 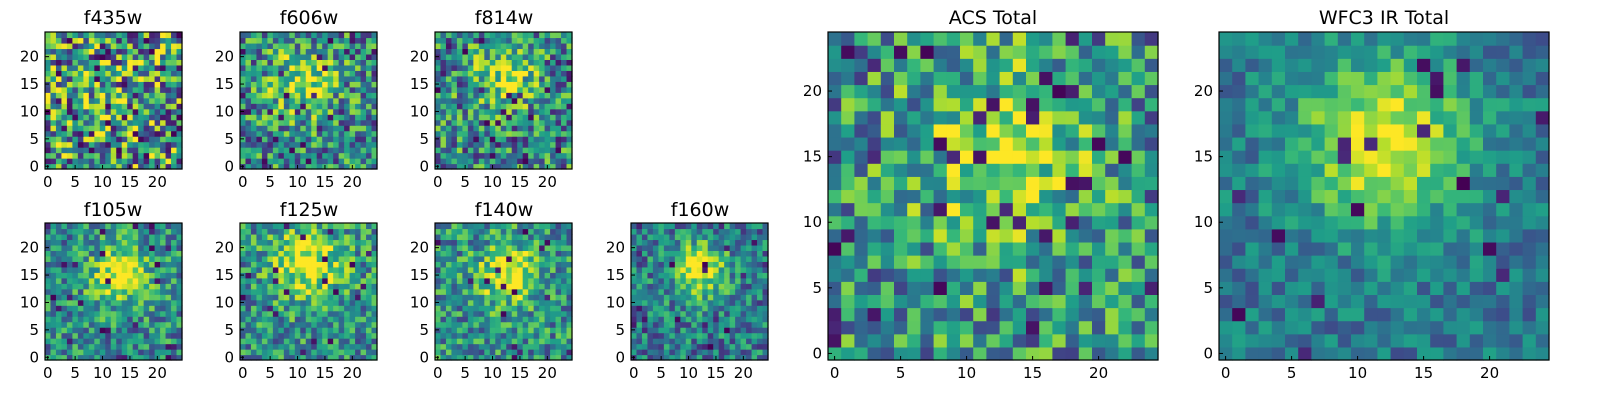 What do you see at coordinates (519, 182) in the screenshot?
I see `x-tick-label: 15` at bounding box center [519, 182].